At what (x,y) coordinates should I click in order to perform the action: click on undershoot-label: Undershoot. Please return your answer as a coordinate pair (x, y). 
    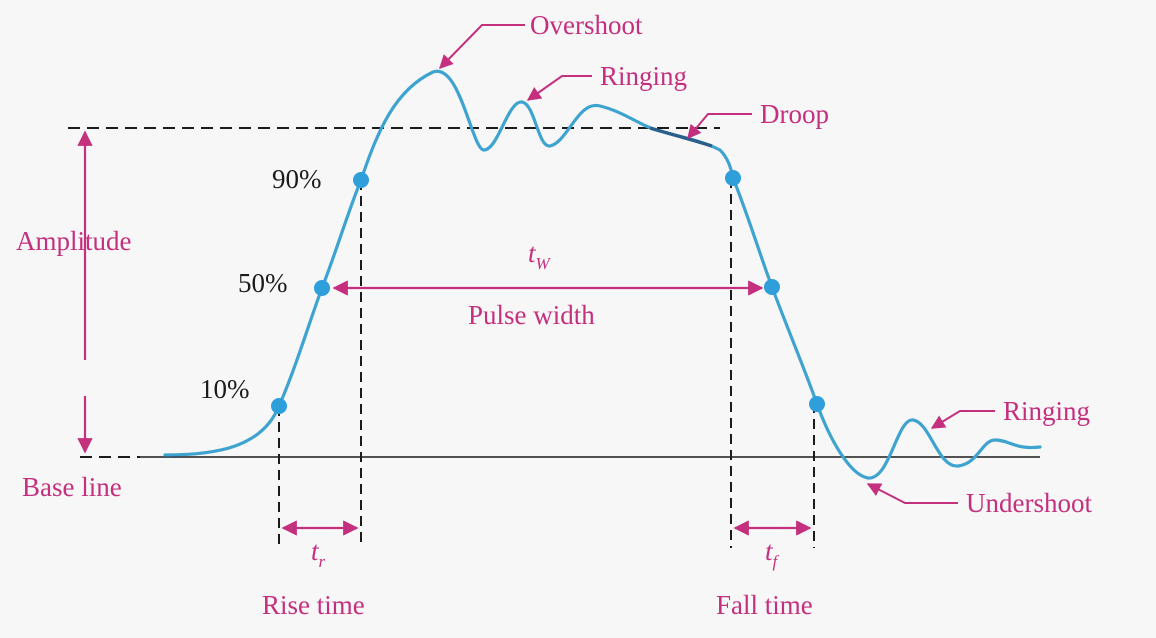
    Looking at the image, I should click on (1029, 503).